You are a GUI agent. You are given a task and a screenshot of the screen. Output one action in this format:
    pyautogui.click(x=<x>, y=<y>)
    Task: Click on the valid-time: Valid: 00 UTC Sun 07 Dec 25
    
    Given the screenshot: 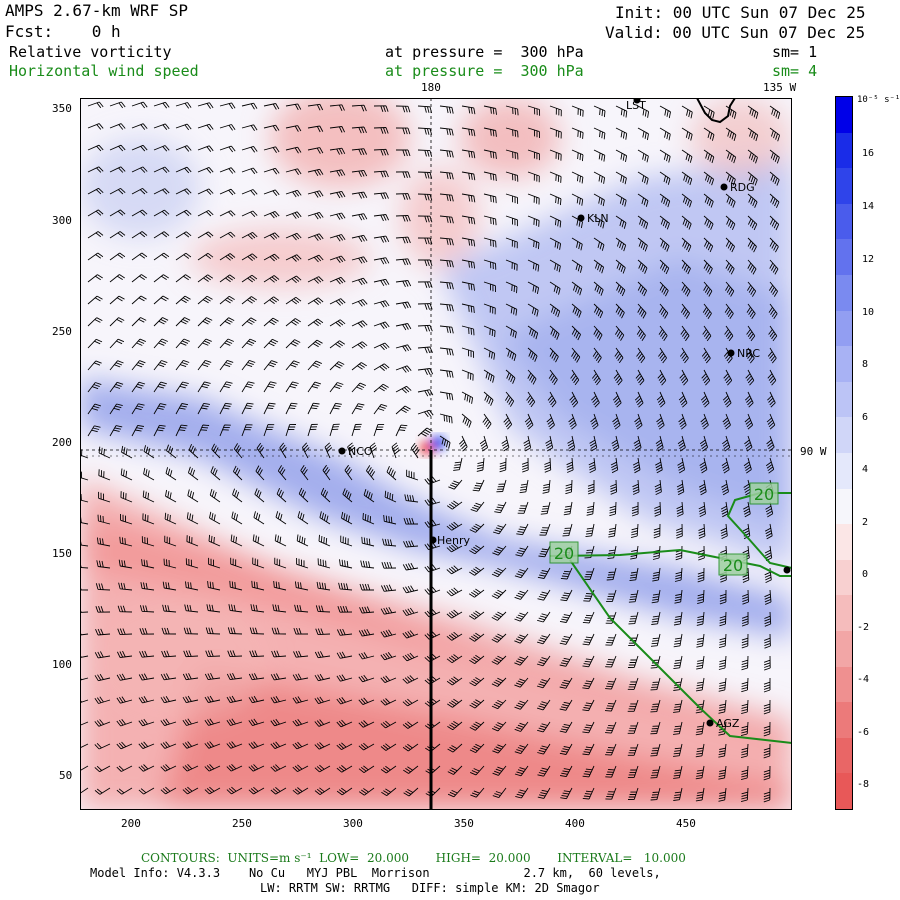 What is the action you would take?
    pyautogui.click(x=735, y=32)
    